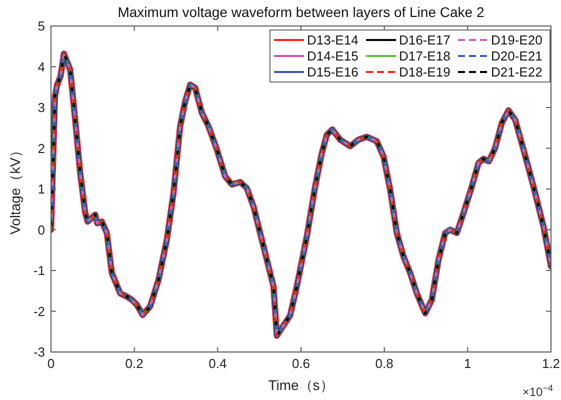 Image resolution: width=561 pixels, height=400 pixels. What do you see at coordinates (301, 12) in the screenshot?
I see `chart-title: Maximum voltage waveform between layers of Line Cake 2` at bounding box center [301, 12].